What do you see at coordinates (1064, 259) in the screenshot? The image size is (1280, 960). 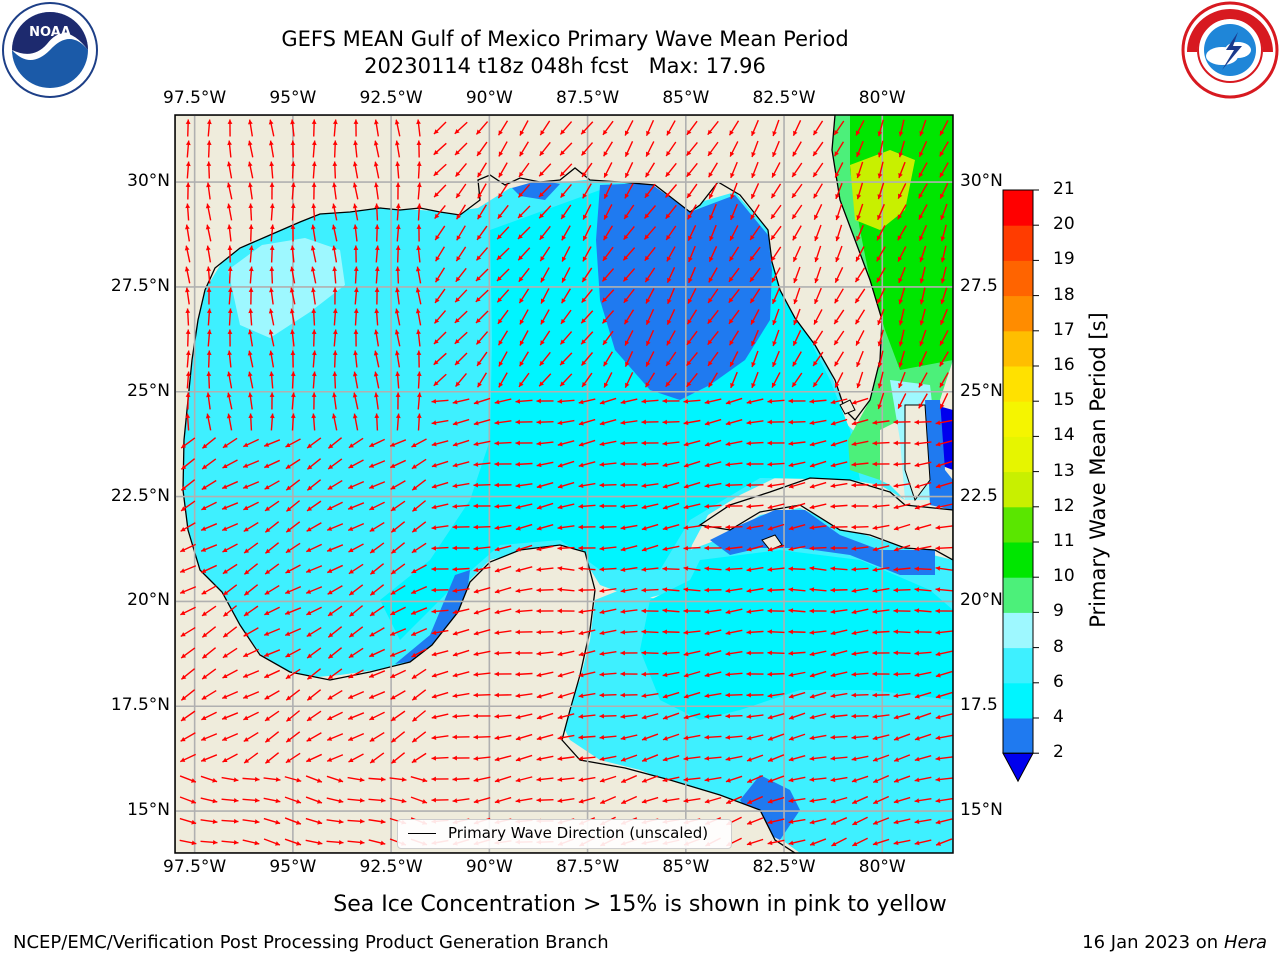 I see `colorbar-tick-label-14: 19` at bounding box center [1064, 259].